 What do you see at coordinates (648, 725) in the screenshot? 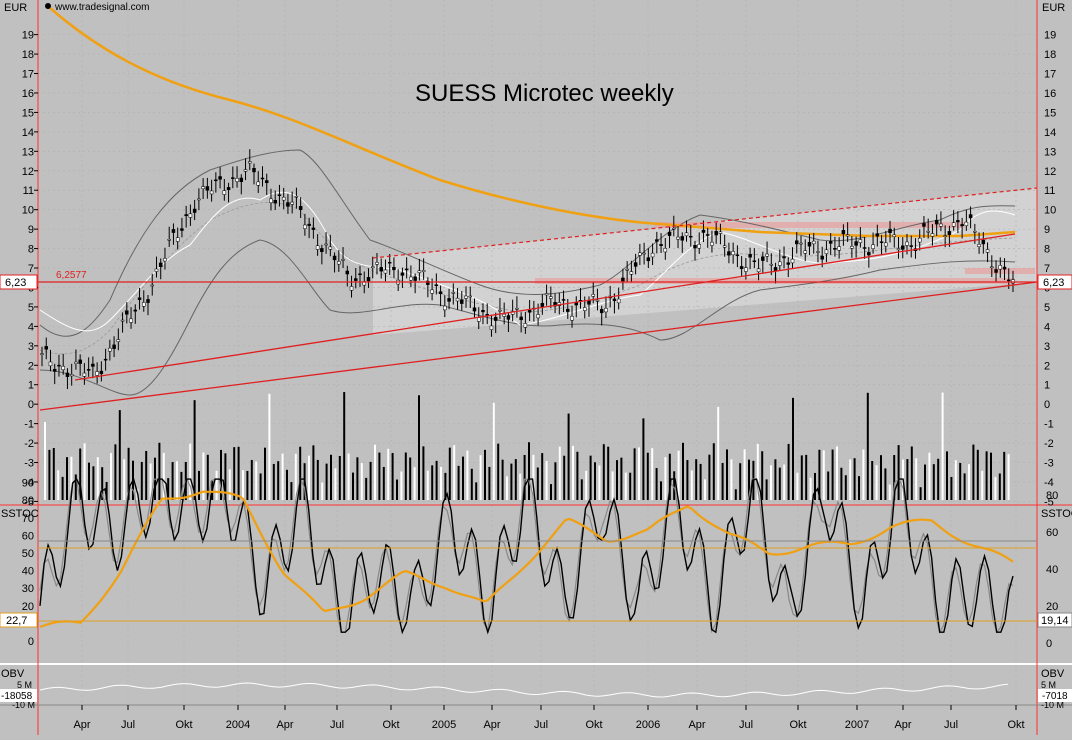
I see `x-axis-label: 2006` at bounding box center [648, 725].